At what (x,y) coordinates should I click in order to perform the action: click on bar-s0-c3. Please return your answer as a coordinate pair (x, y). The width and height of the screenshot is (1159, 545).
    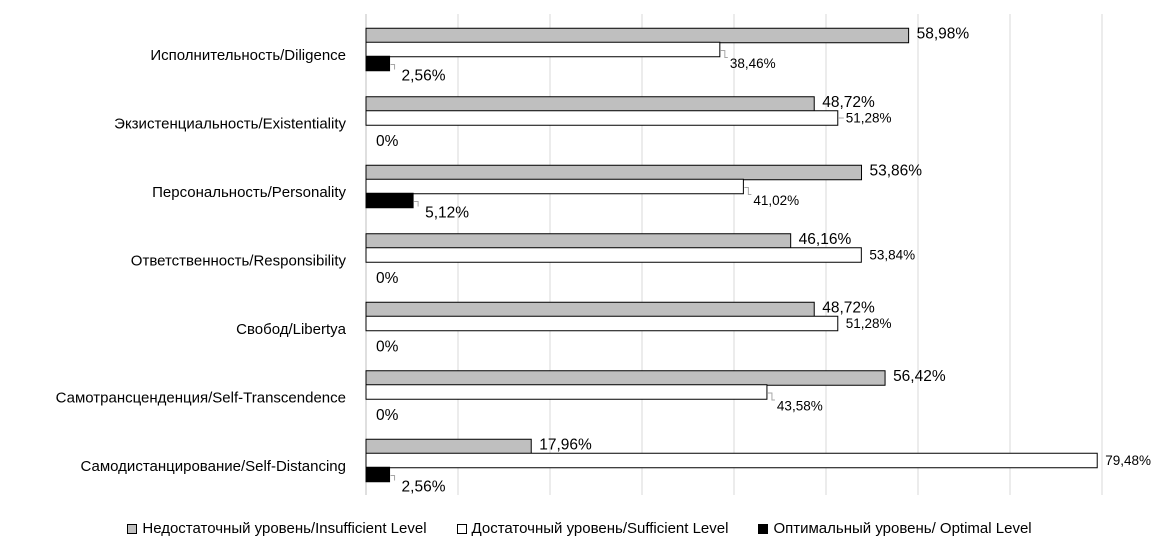
    Looking at the image, I should click on (578, 241).